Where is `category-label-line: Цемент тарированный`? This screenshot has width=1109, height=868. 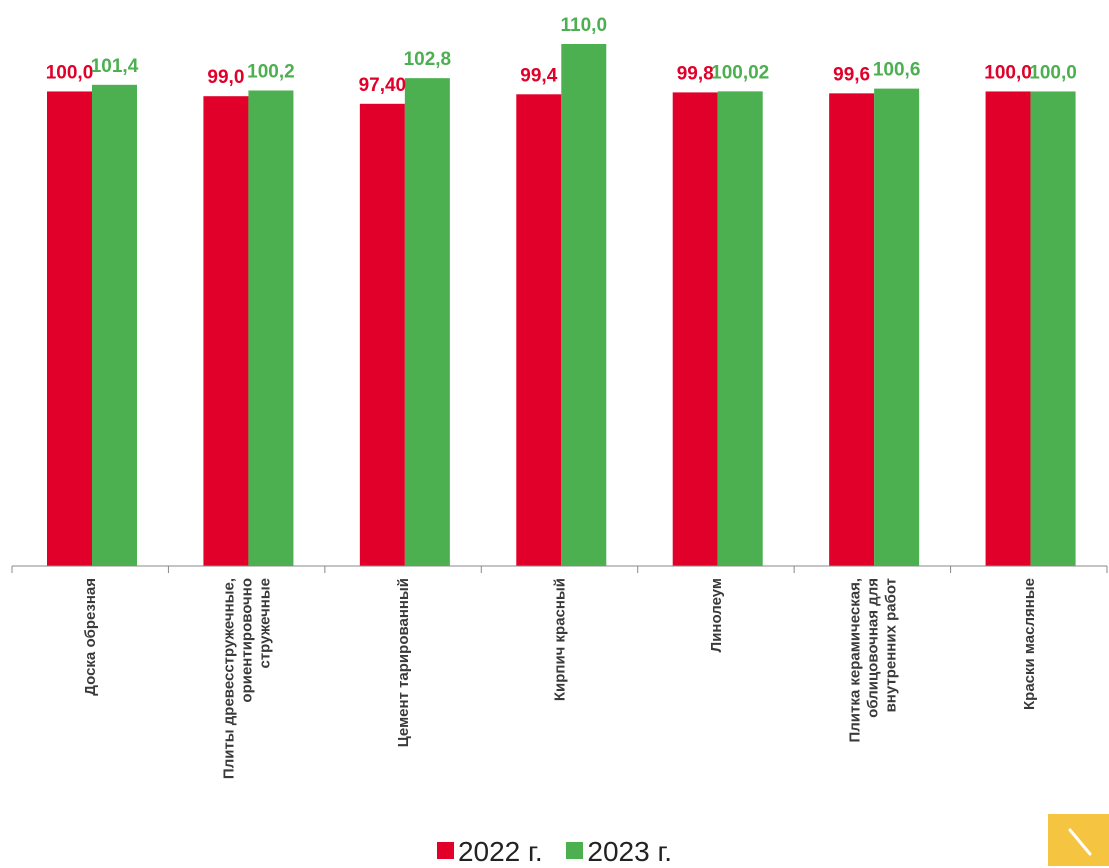 category-label-line: Цемент тарированный is located at coordinates (403, 662).